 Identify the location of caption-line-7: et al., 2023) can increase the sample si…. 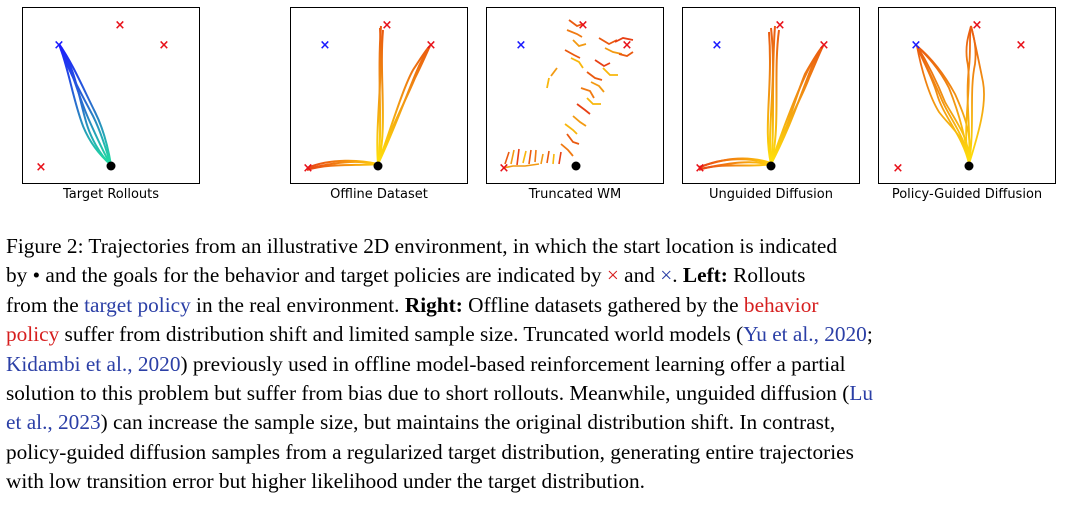
(421, 422).